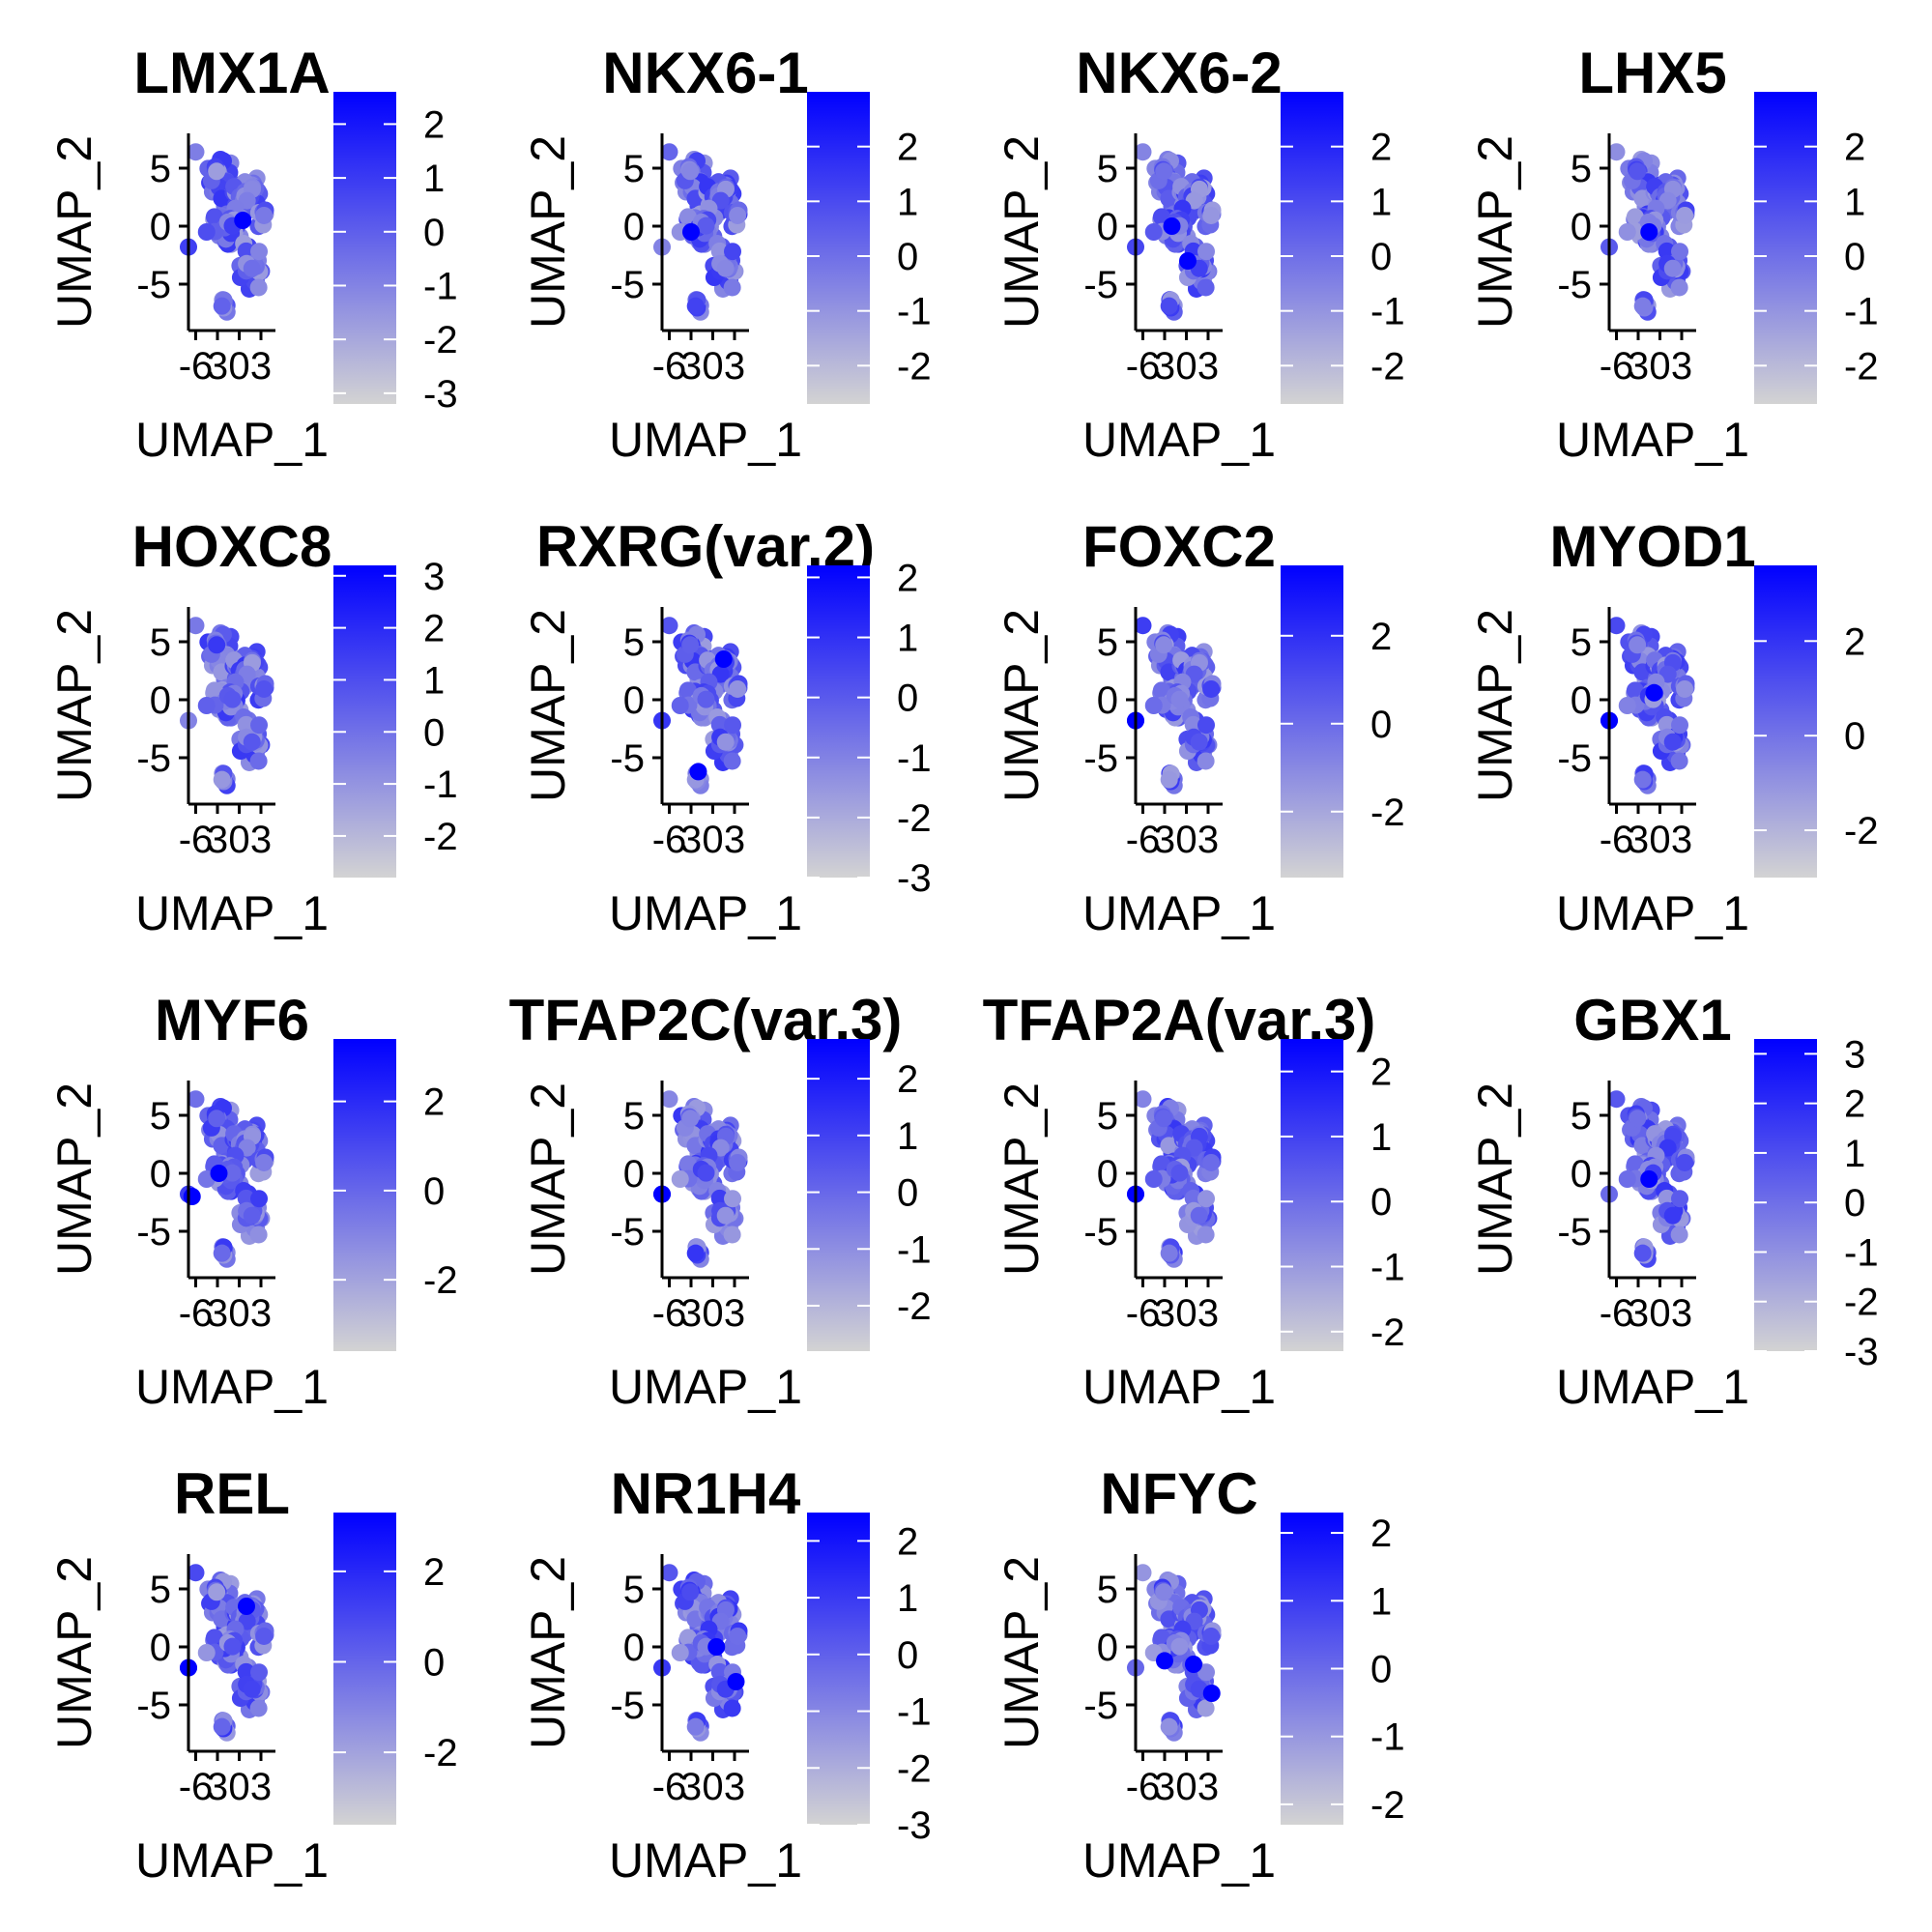 Image resolution: width=1932 pixels, height=1932 pixels. I want to click on colorbar-label: 1, so click(1381, 202).